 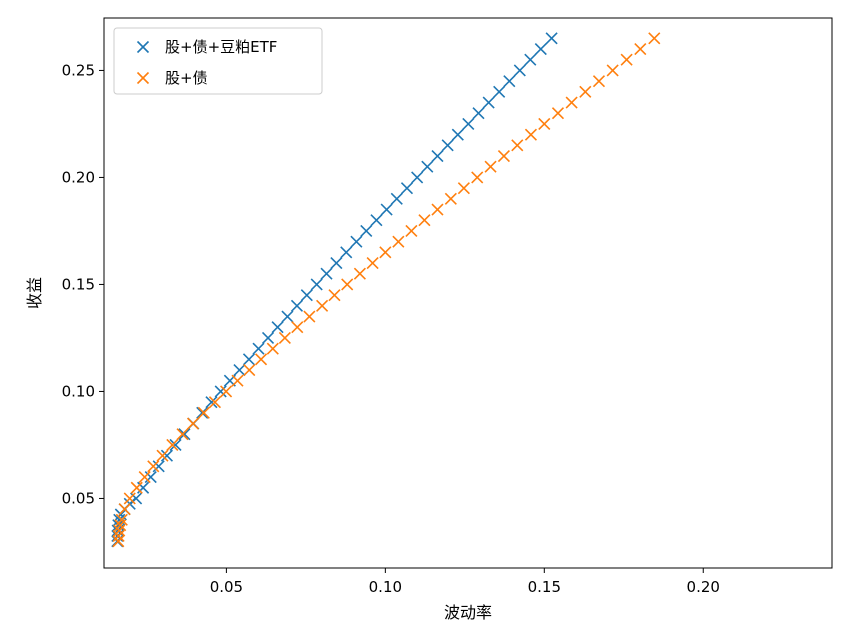 What do you see at coordinates (186, 78) in the screenshot?
I see `legend-label-series-2: 股+债` at bounding box center [186, 78].